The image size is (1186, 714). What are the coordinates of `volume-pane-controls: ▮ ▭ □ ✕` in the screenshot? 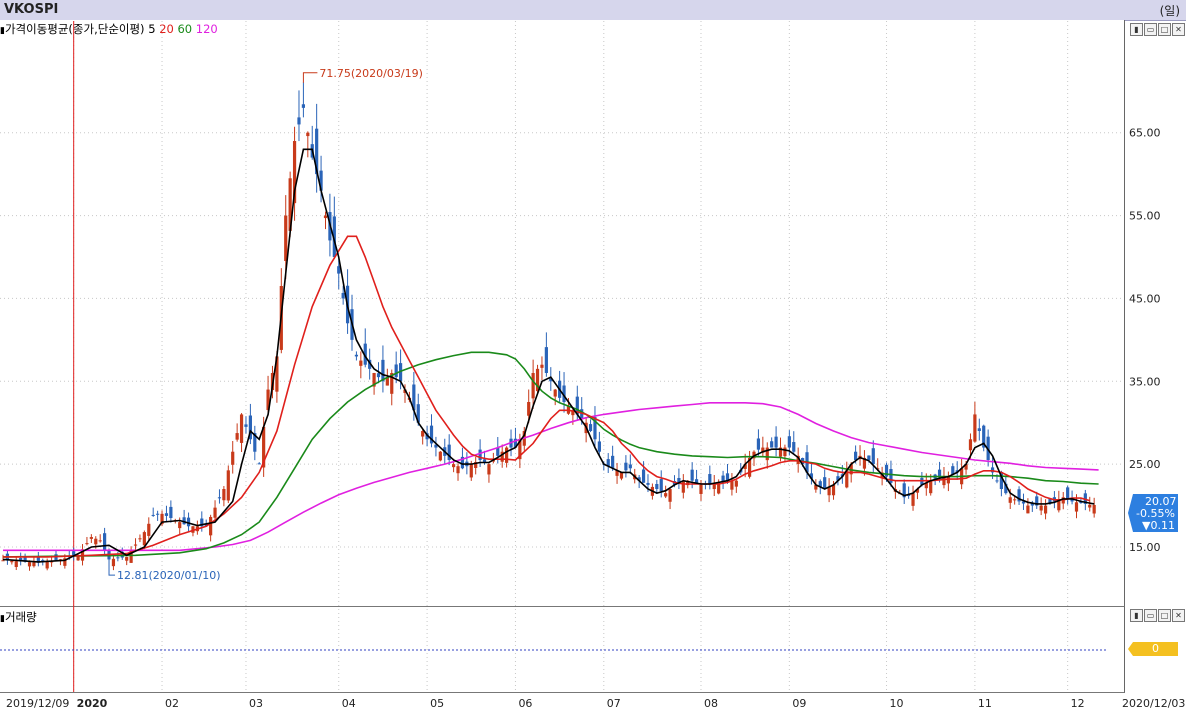 It's located at (1157, 615).